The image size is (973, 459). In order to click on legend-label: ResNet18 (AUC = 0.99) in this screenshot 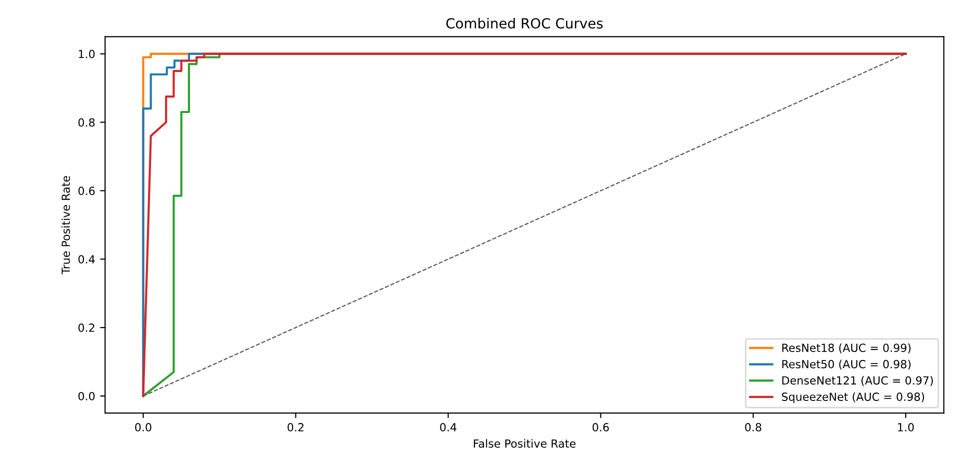, I will do `click(846, 348)`.